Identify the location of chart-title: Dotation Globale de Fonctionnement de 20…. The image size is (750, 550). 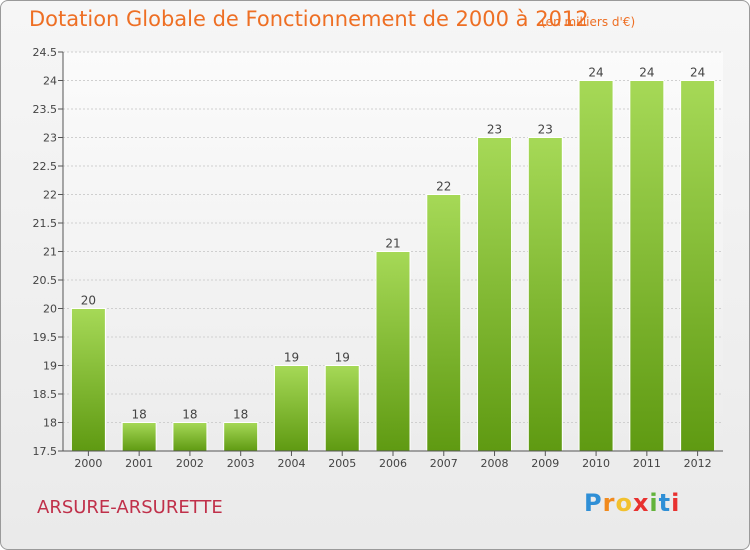
(309, 19).